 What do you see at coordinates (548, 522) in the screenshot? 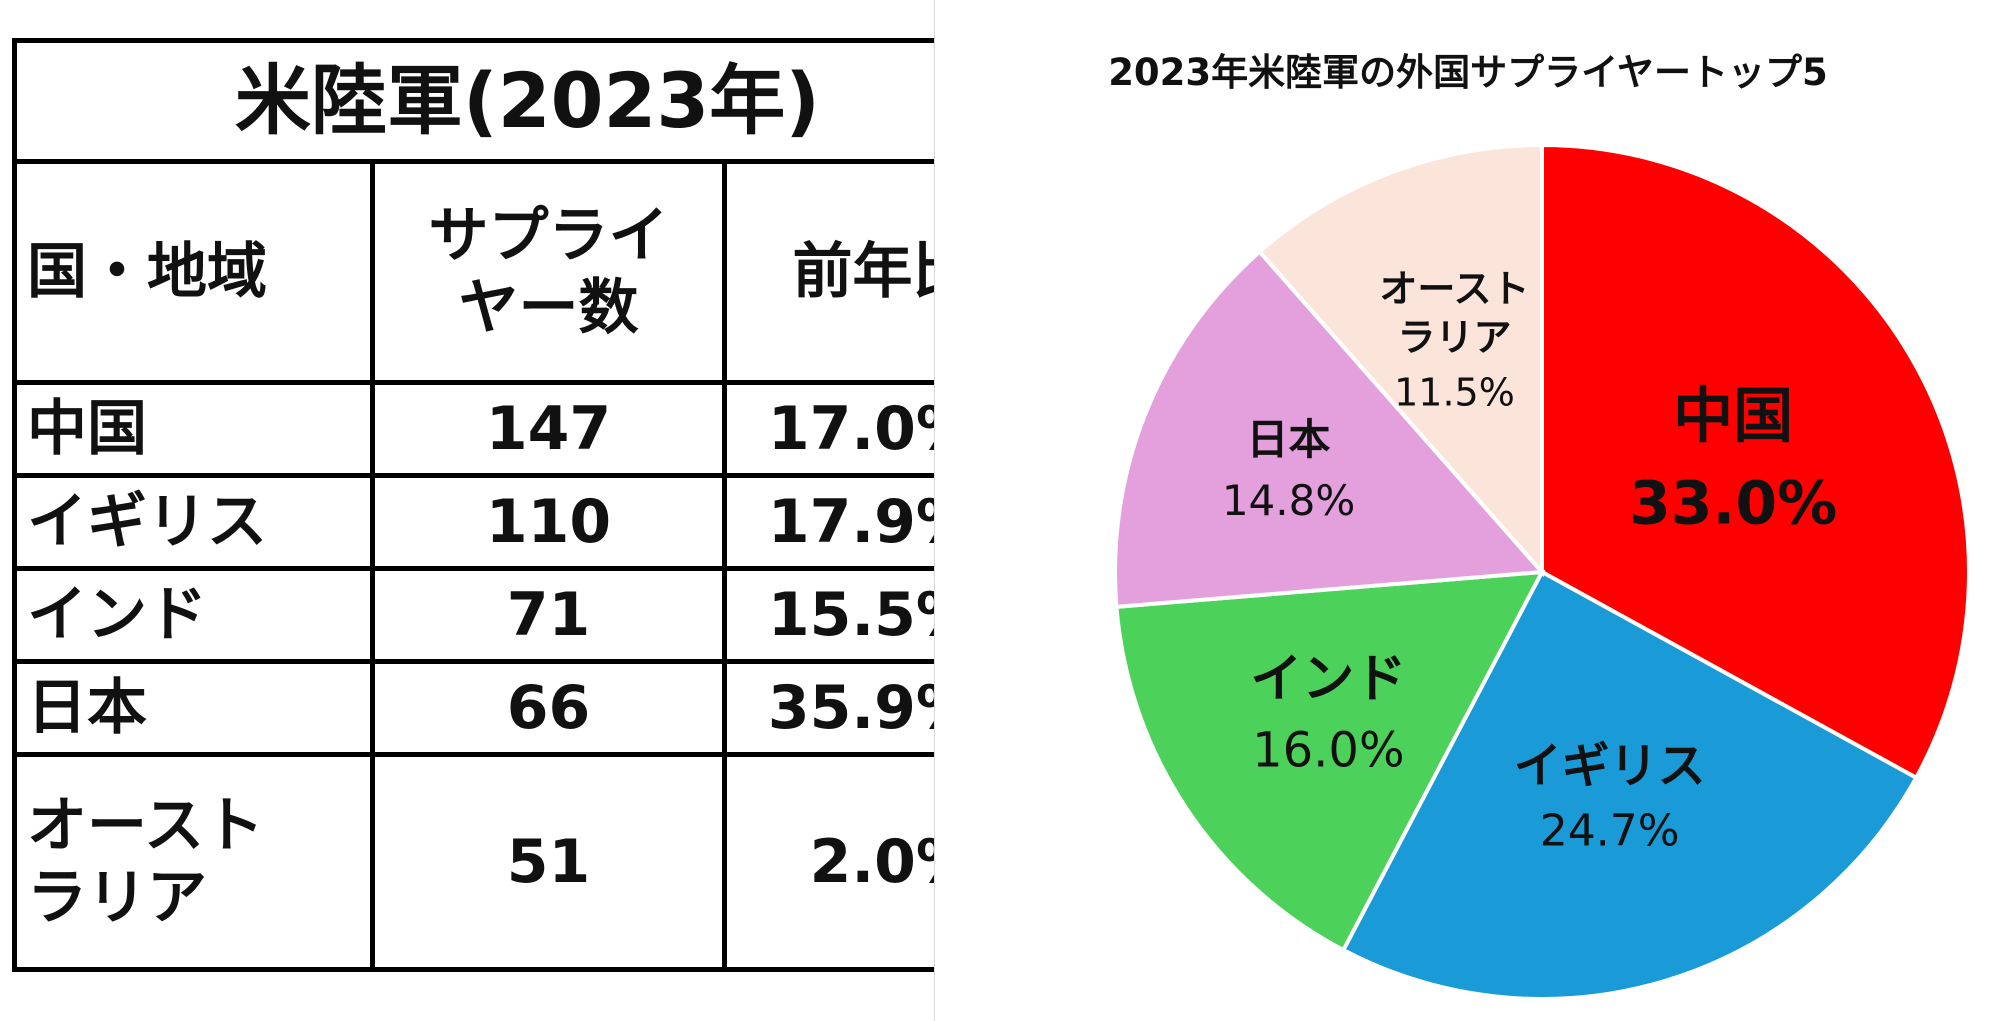
I see `cell-count: 110` at bounding box center [548, 522].